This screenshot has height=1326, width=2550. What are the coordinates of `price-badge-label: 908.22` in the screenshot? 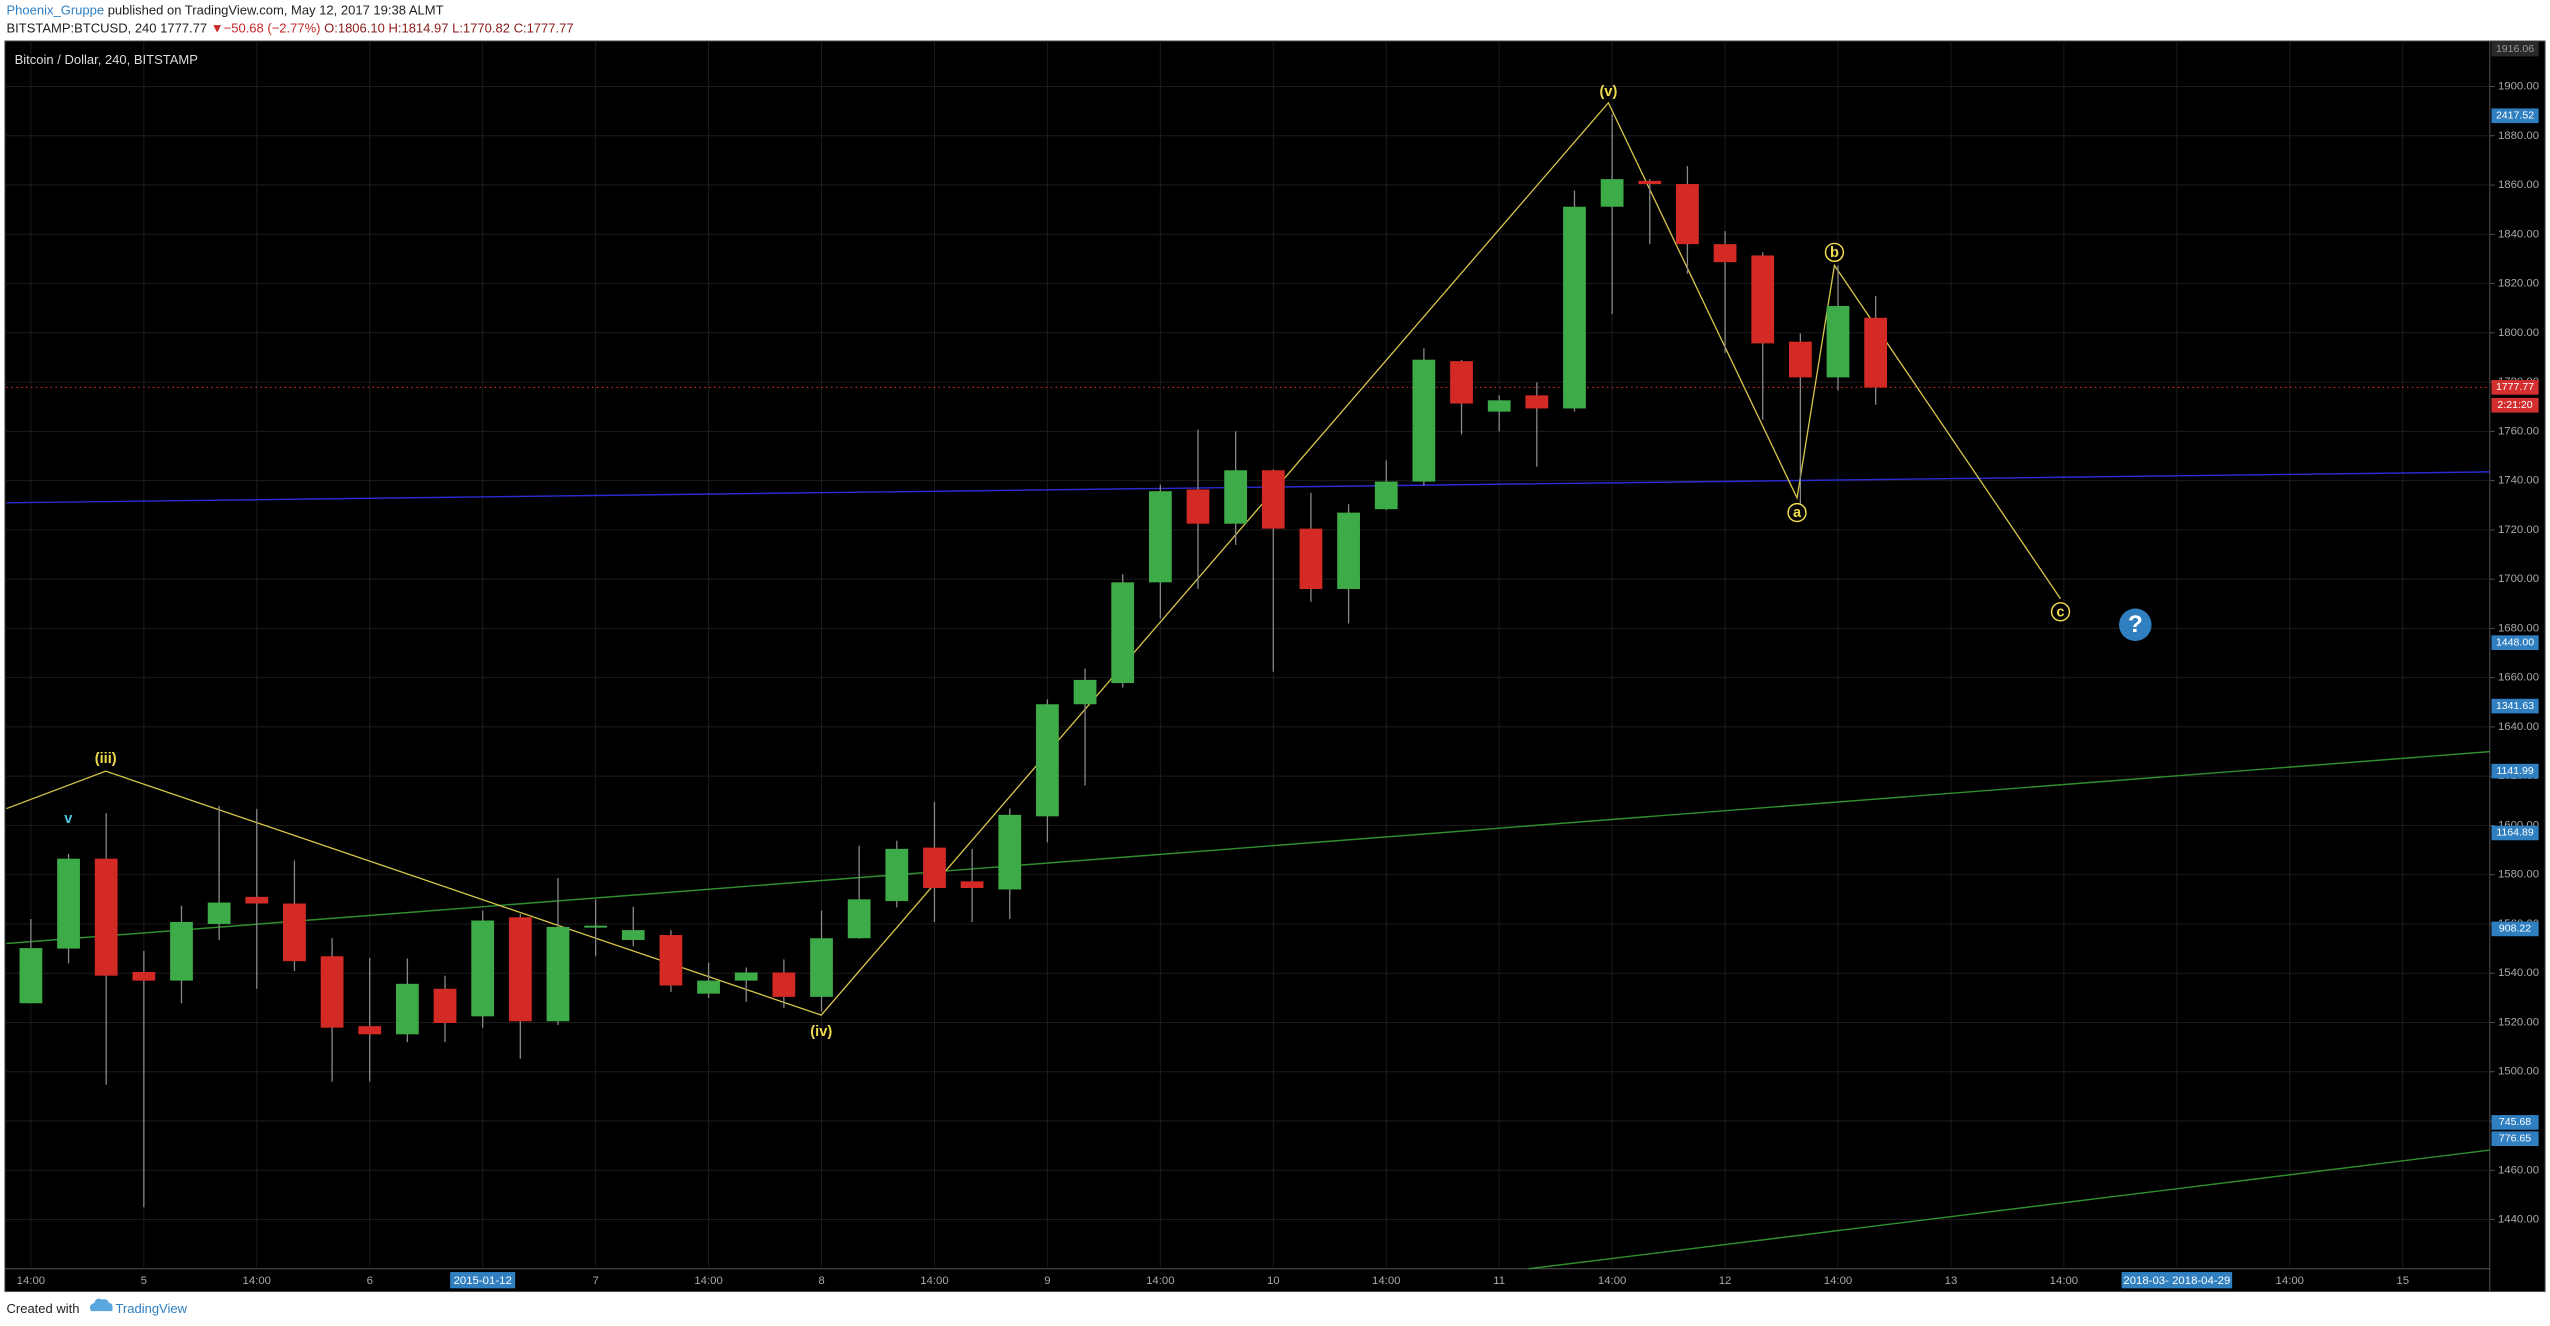 It's located at (2515, 929).